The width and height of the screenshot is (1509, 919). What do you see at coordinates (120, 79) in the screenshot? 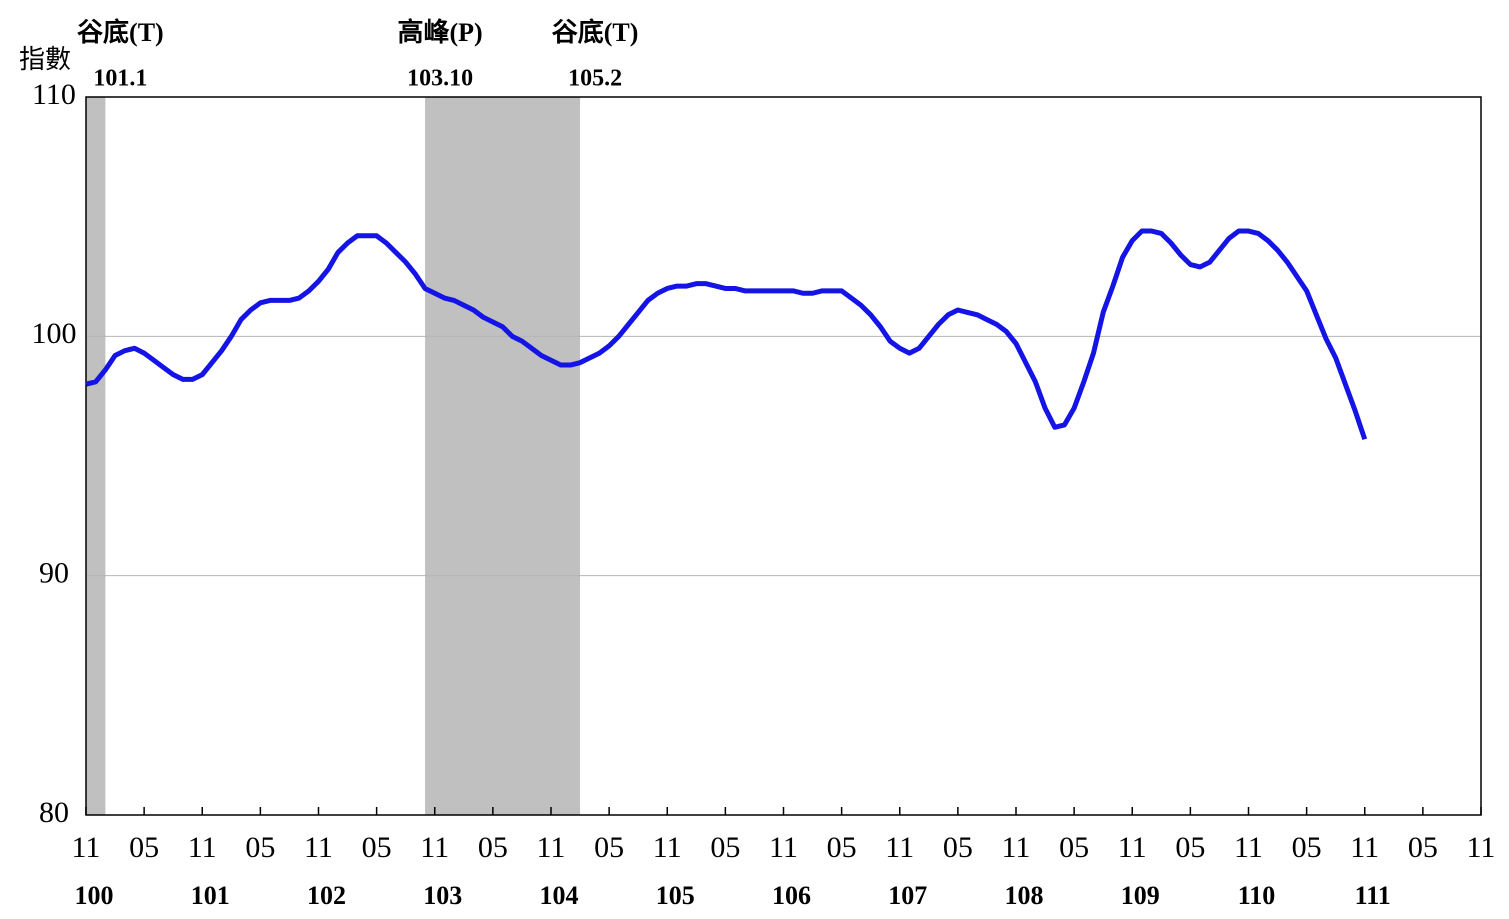
I see `turning-point-date: 101.1` at bounding box center [120, 79].